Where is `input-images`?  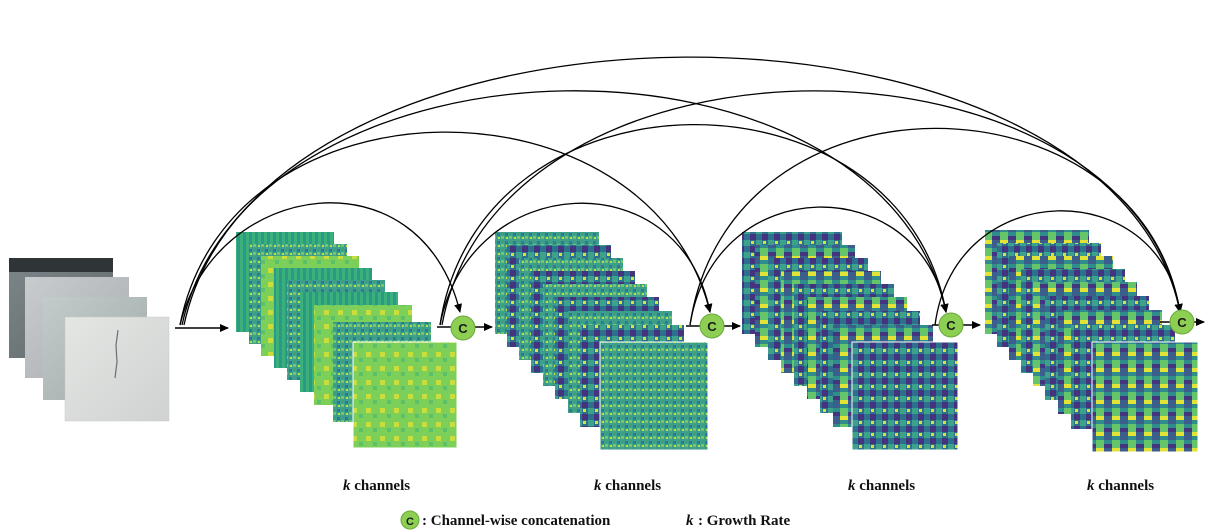 input-images is located at coordinates (89, 340).